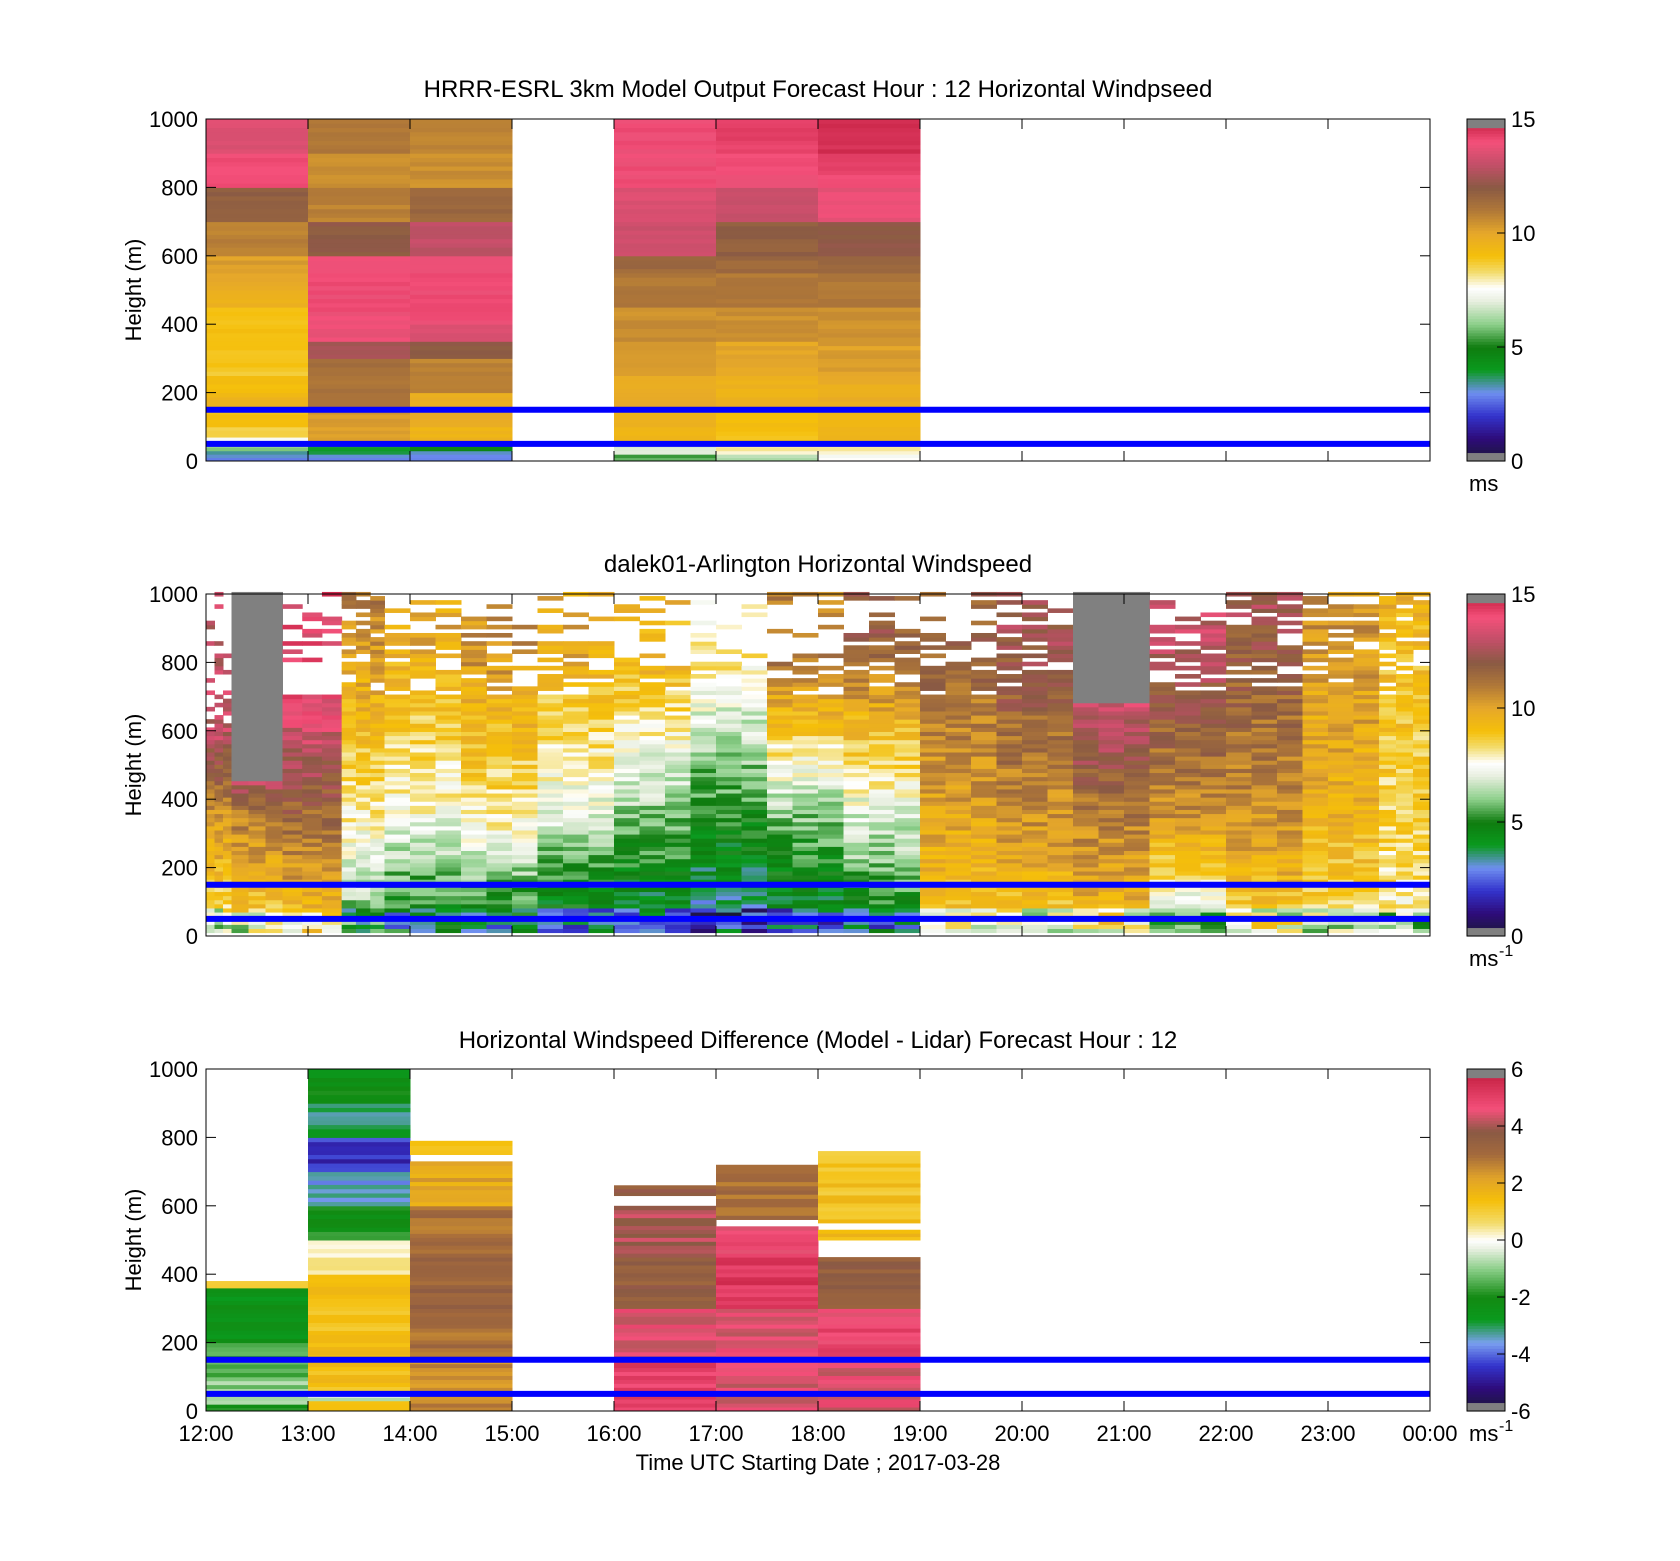  Describe the element at coordinates (133, 765) in the screenshot. I see `y-axis-label: Height (m)` at that location.